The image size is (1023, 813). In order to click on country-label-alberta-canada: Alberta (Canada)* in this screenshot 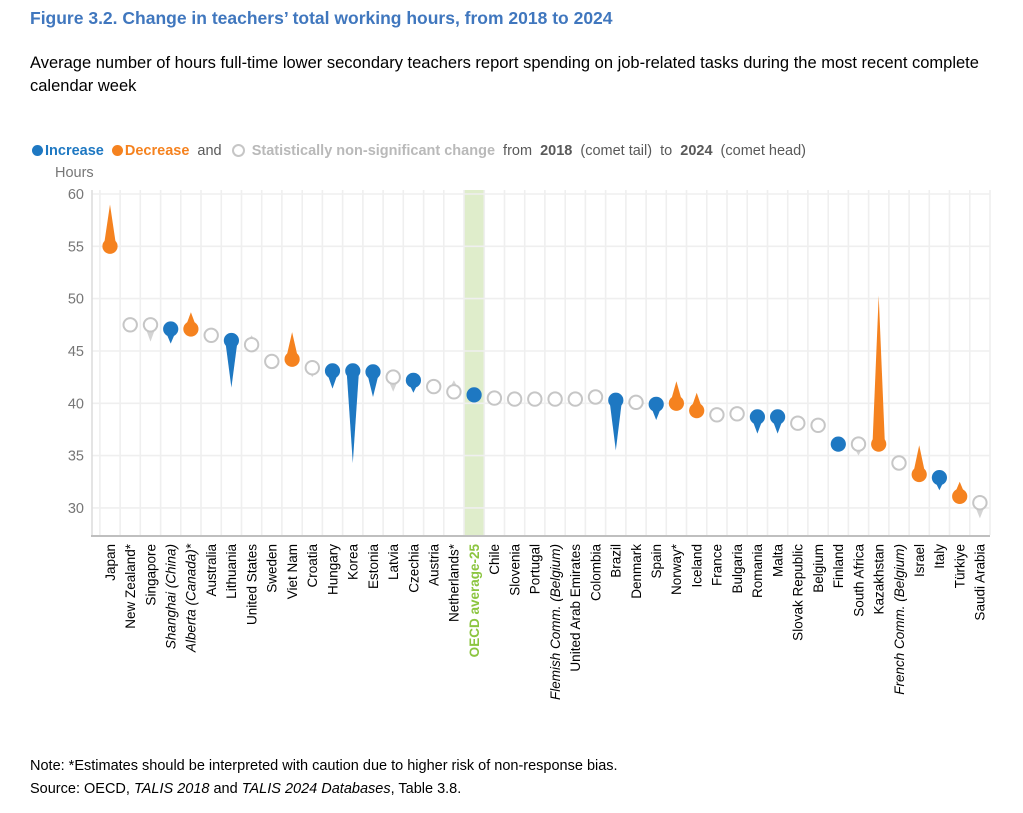, I will do `click(191, 598)`.